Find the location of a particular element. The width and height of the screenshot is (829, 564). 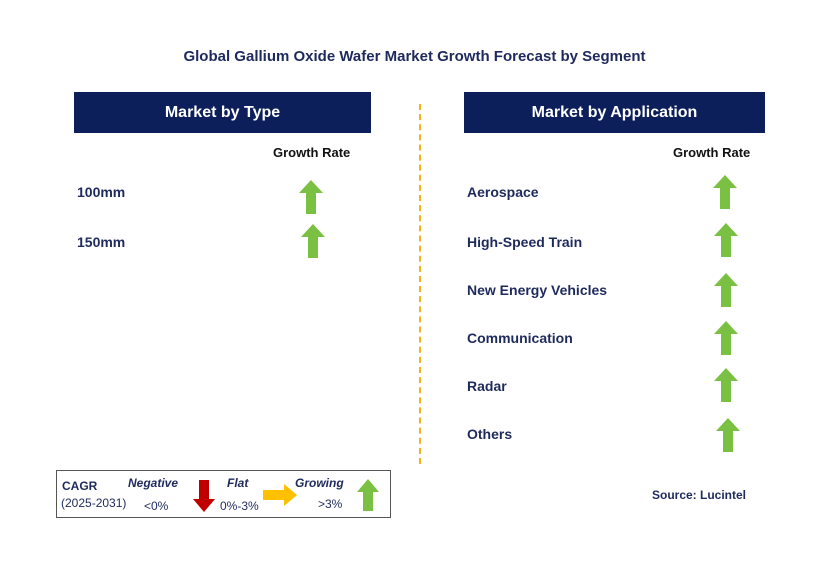

type-item-100mm: 100mm is located at coordinates (101, 192).